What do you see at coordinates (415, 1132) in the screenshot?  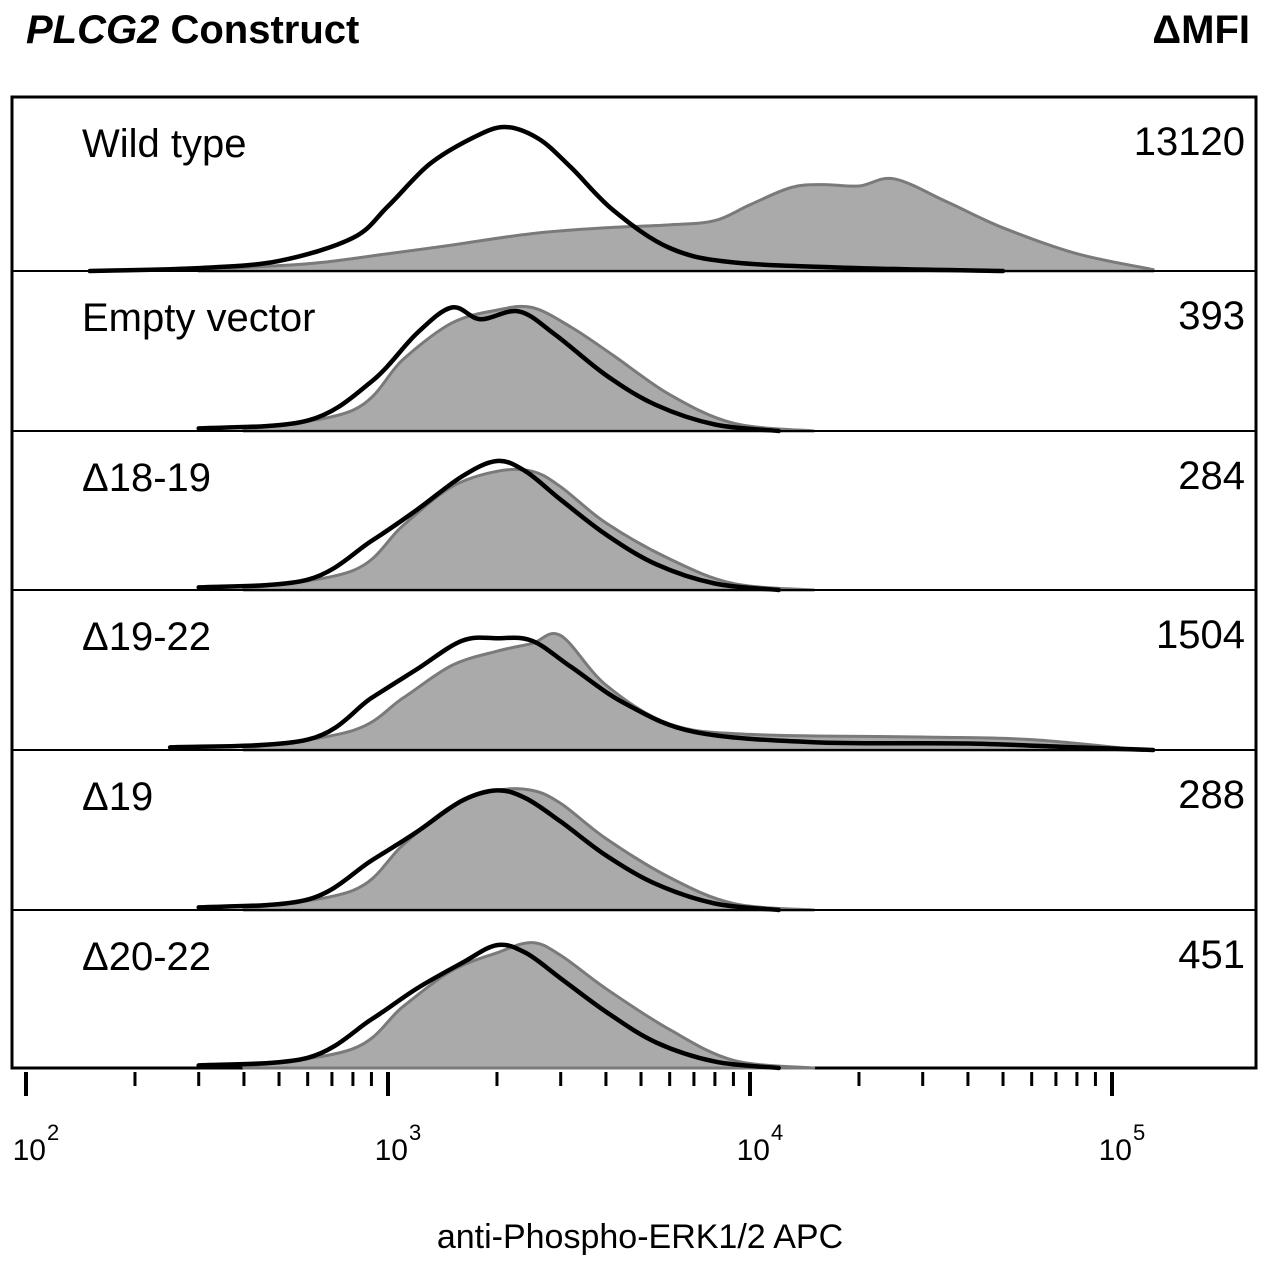 I see `x-tick-label-exponent: 3` at bounding box center [415, 1132].